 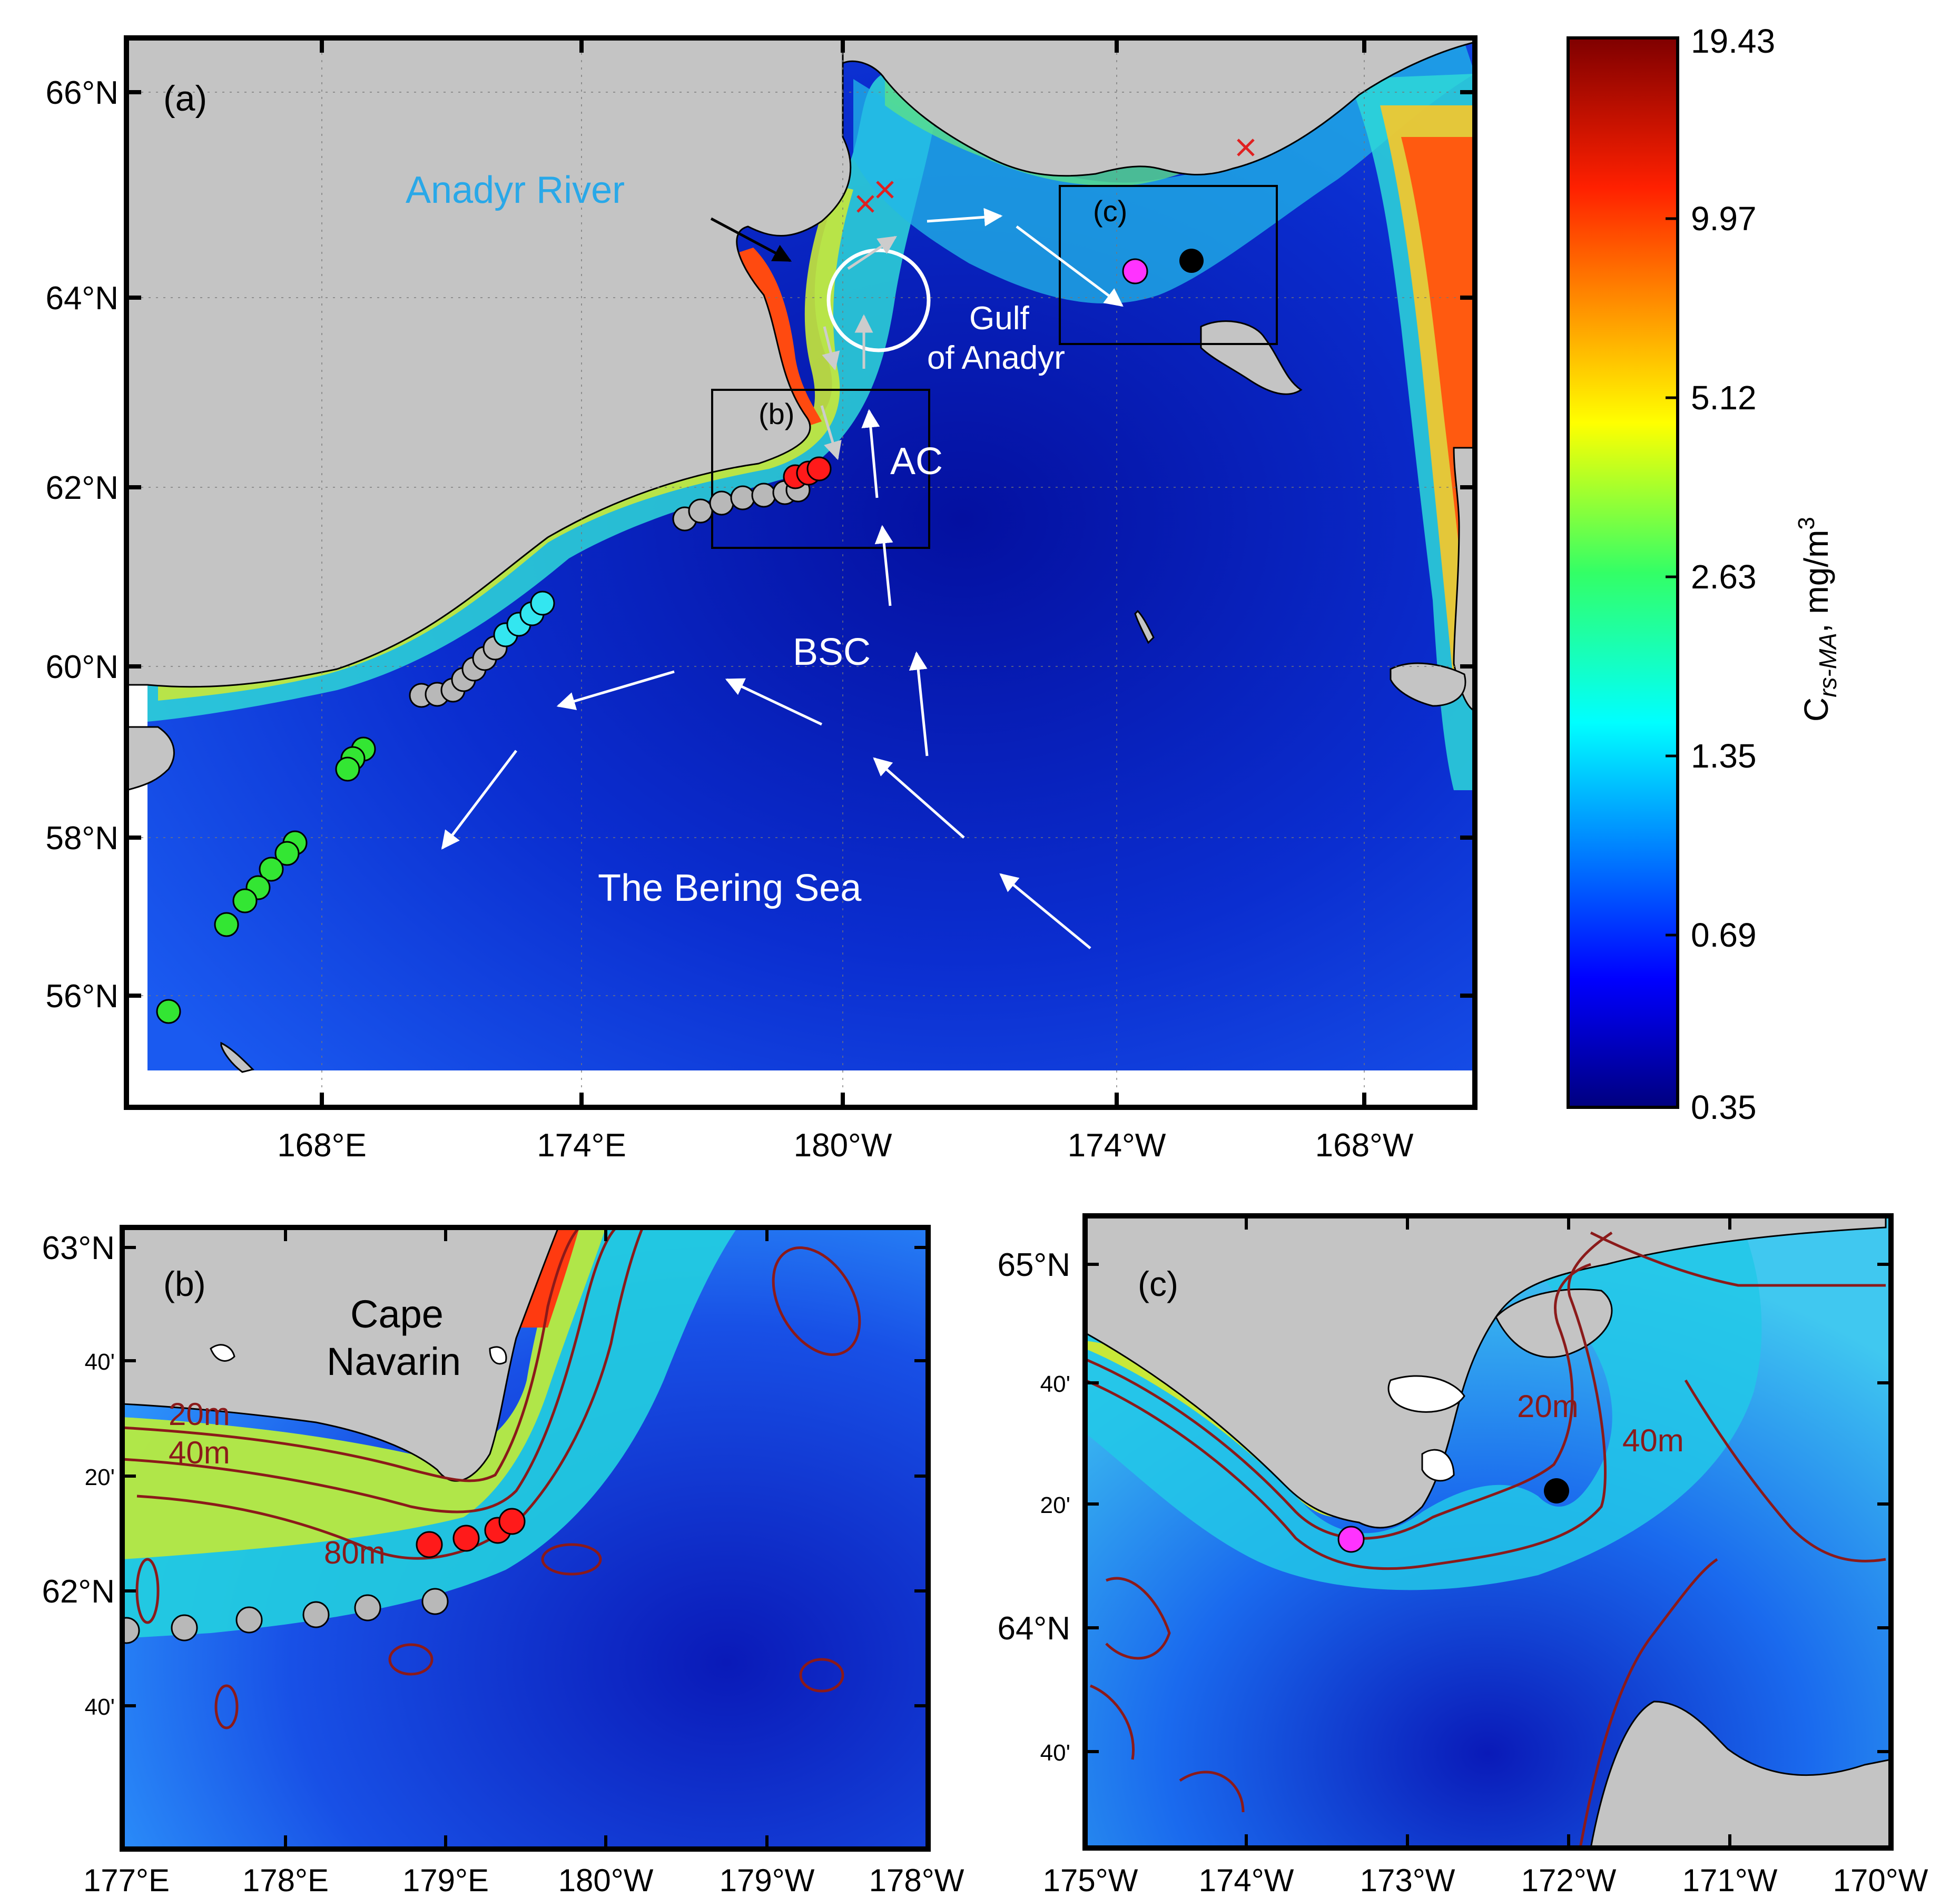 What do you see at coordinates (1730, 1880) in the screenshot?
I see `lon-tick-label: 171°W` at bounding box center [1730, 1880].